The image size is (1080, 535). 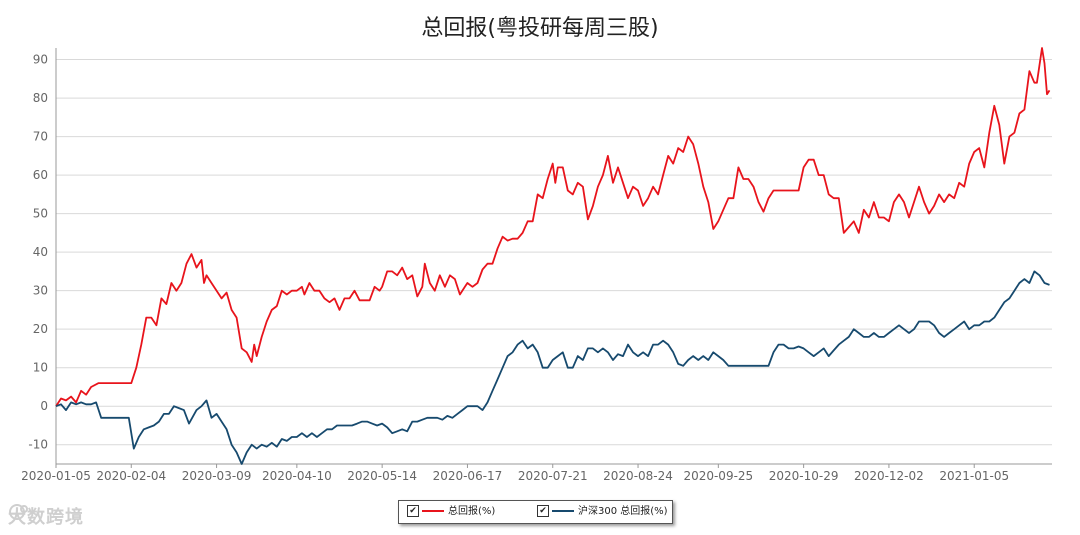 What do you see at coordinates (56, 476) in the screenshot?
I see `x-tick-label: 2020-01-05` at bounding box center [56, 476].